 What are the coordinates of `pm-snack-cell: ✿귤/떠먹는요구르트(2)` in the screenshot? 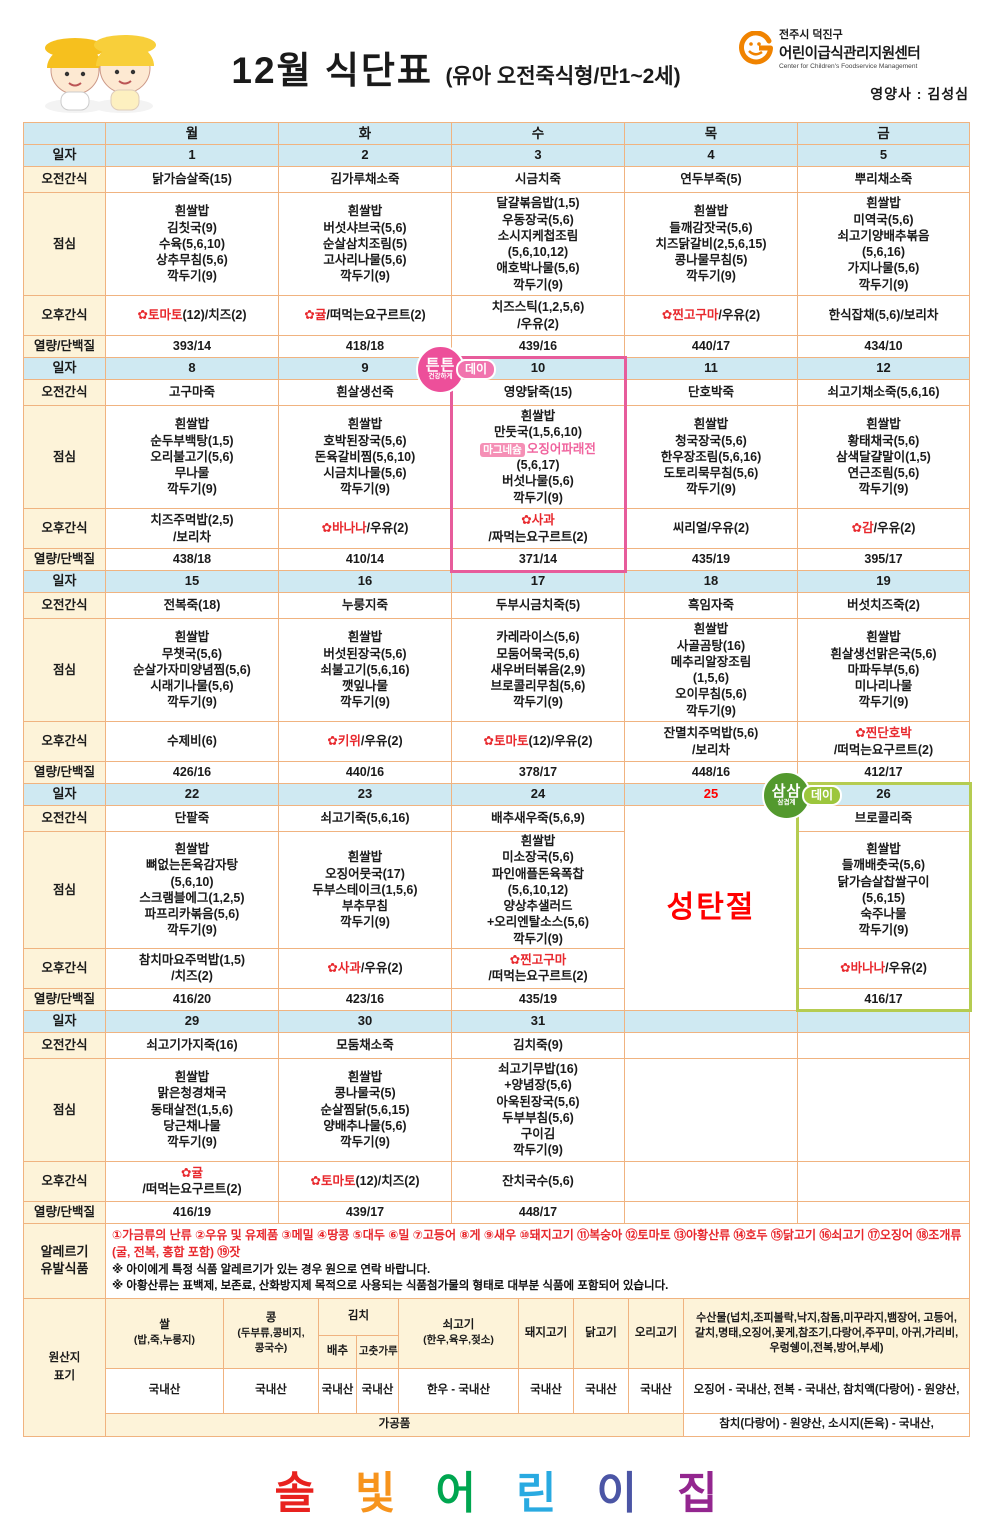 It's located at (192, 1181).